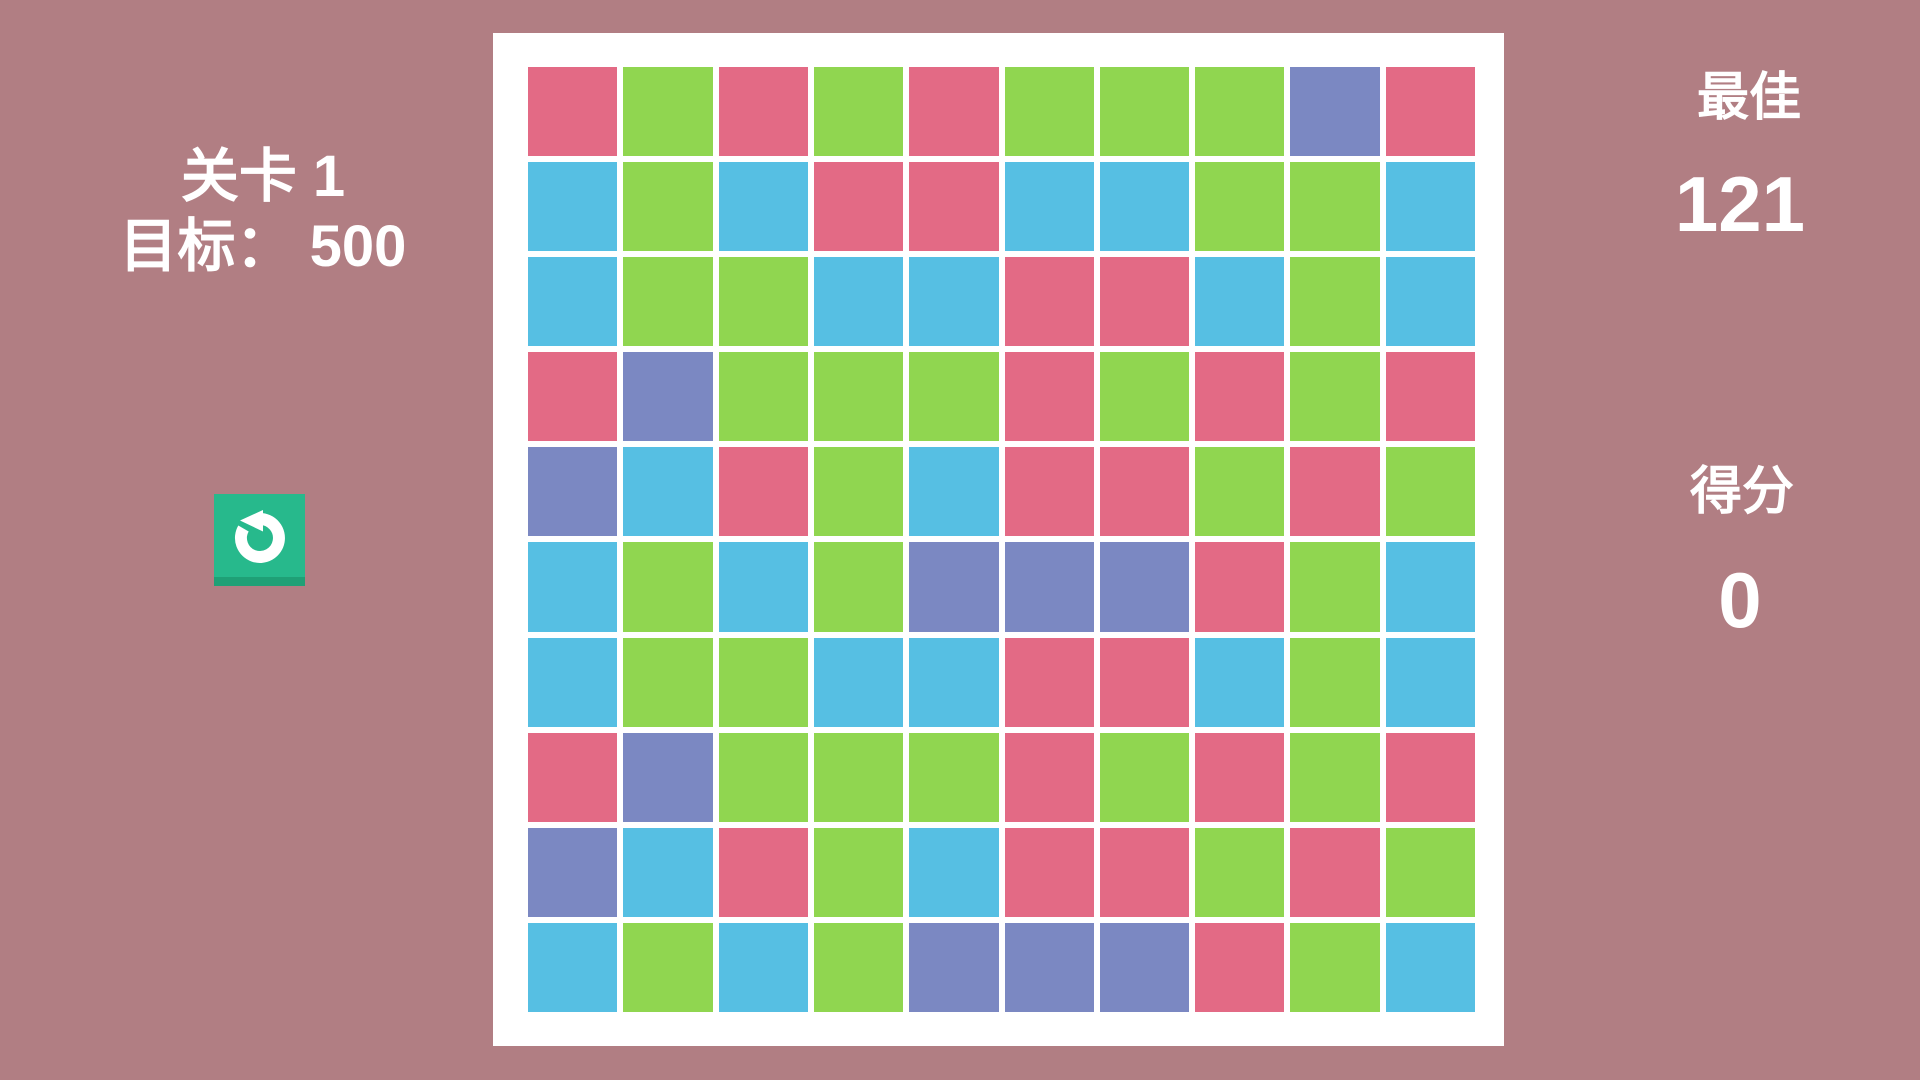 The height and width of the screenshot is (1080, 1920). What do you see at coordinates (1430, 302) in the screenshot?
I see `tile-r3c10` at bounding box center [1430, 302].